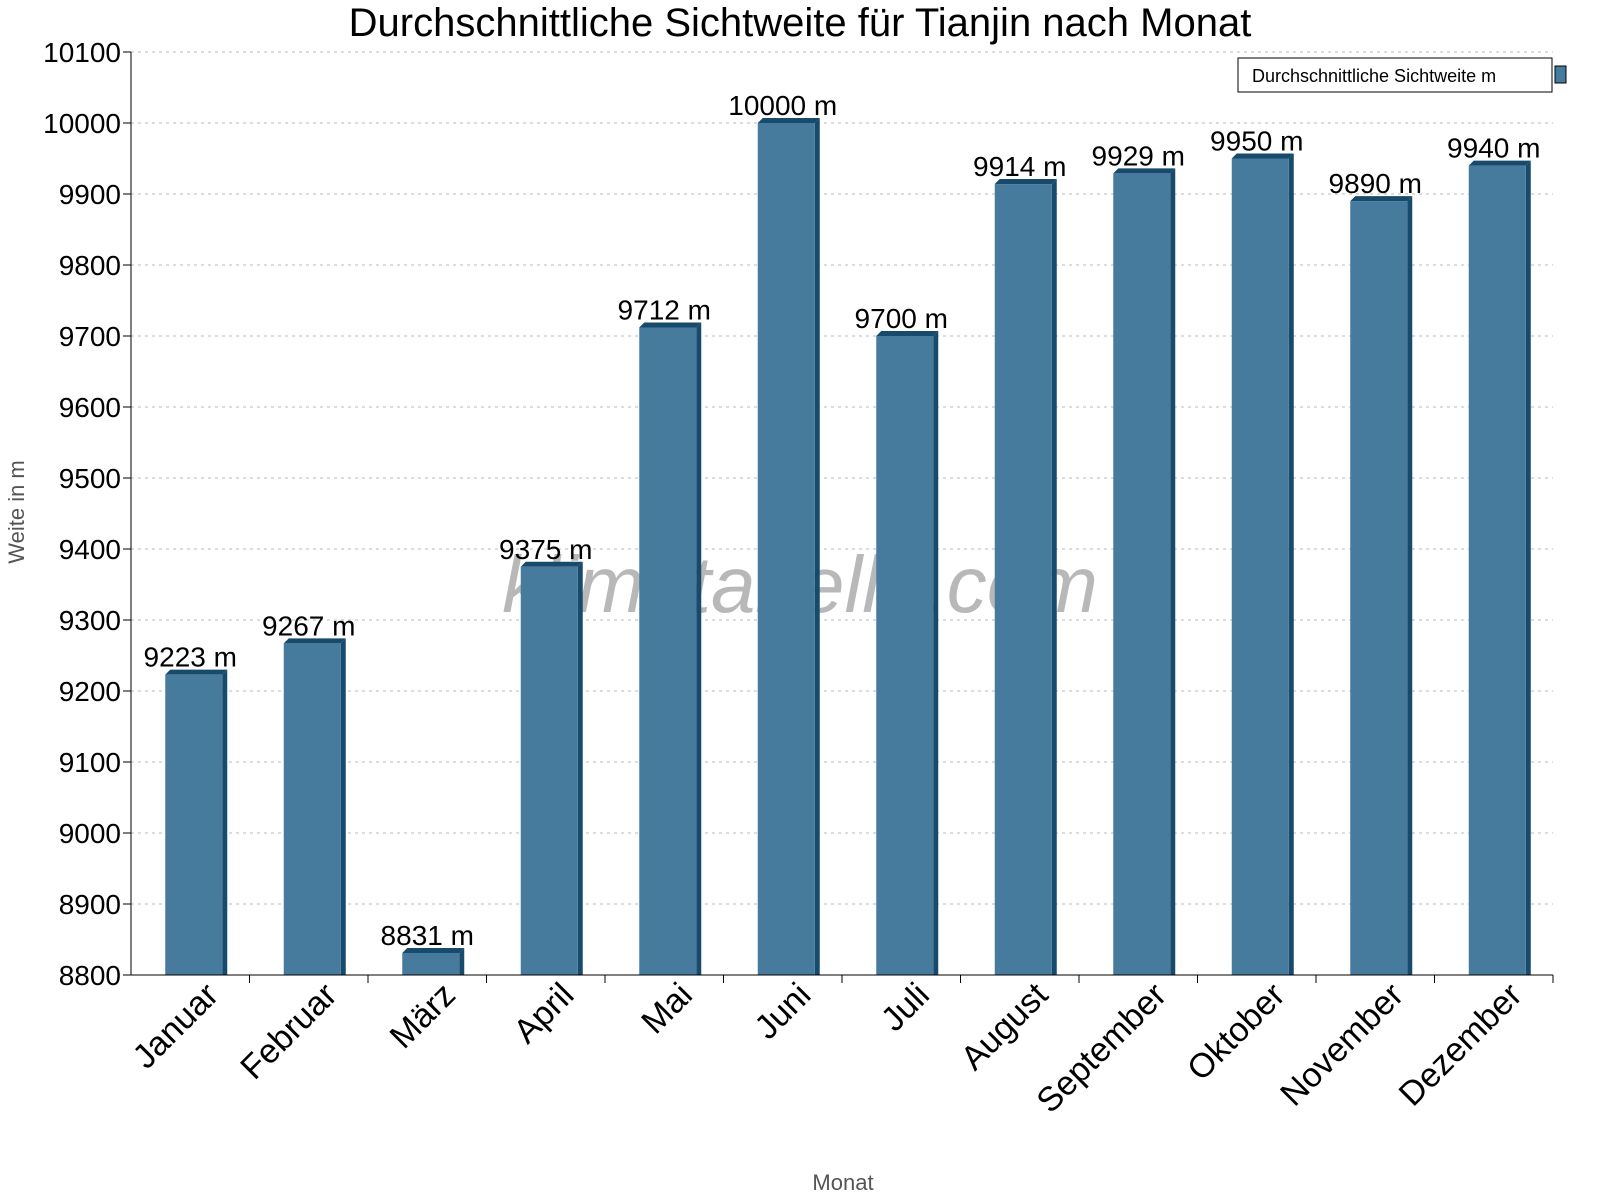  I want to click on legend-label: Durchschnittliche Sichtweite m, so click(1374, 76).